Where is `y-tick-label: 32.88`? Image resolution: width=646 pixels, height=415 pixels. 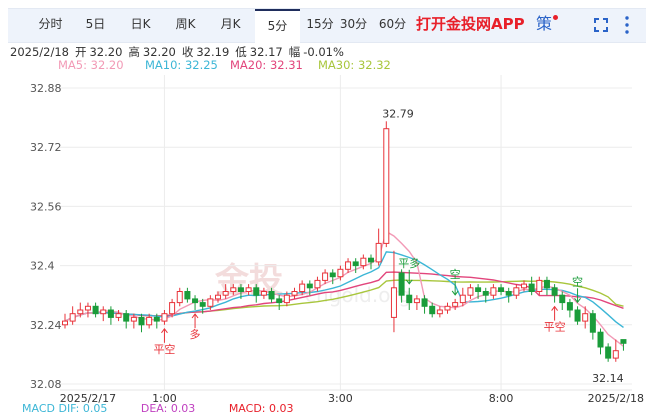 y-tick-label: 32.88 is located at coordinates (46, 88).